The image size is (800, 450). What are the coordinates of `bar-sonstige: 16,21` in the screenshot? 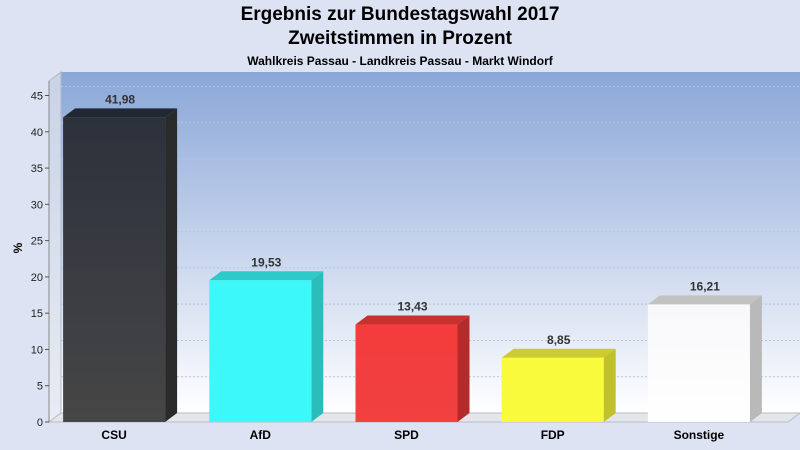 It's located at (704, 350).